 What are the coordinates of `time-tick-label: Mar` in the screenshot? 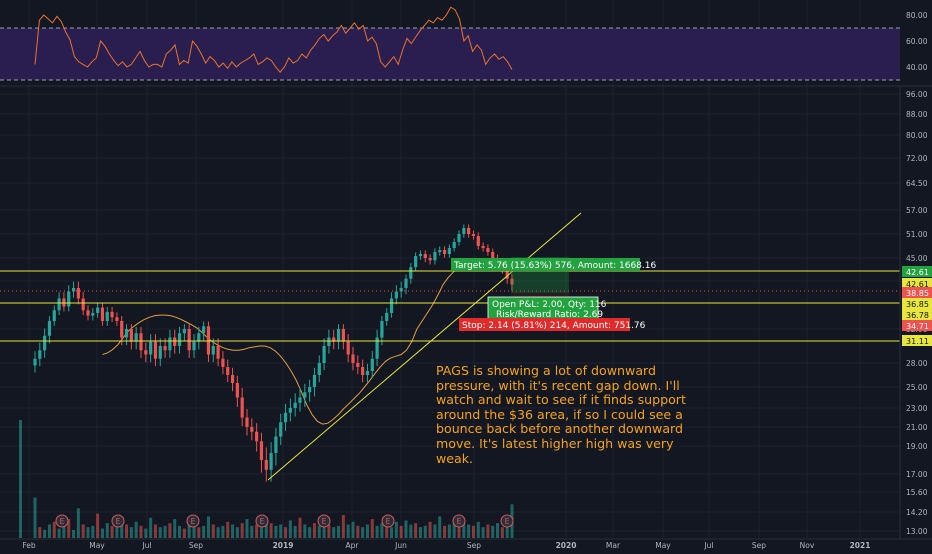 It's located at (613, 545).